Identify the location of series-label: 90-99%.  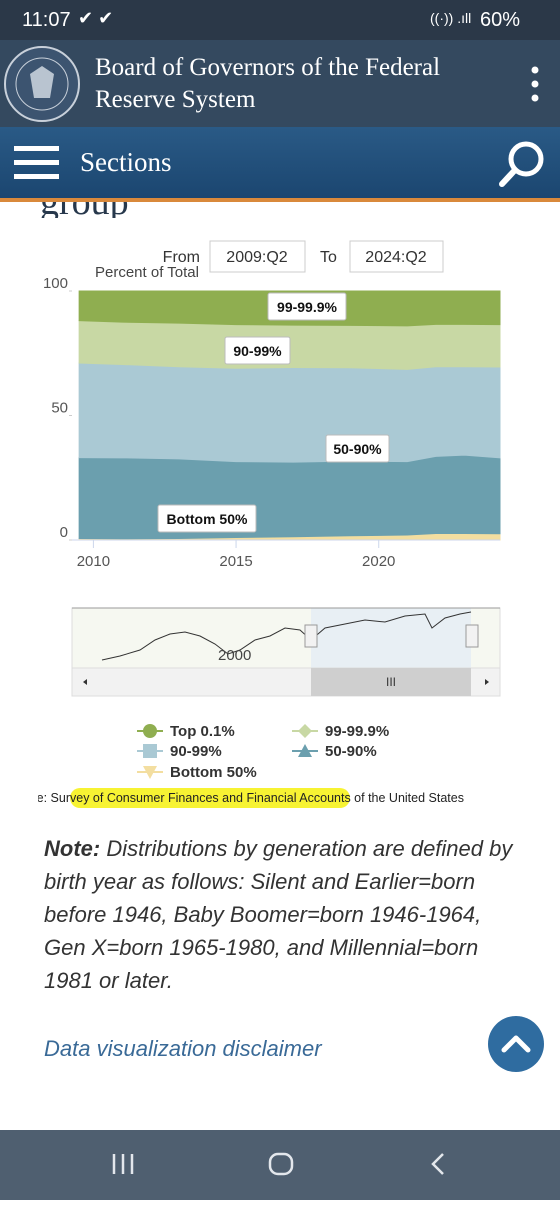
(257, 351).